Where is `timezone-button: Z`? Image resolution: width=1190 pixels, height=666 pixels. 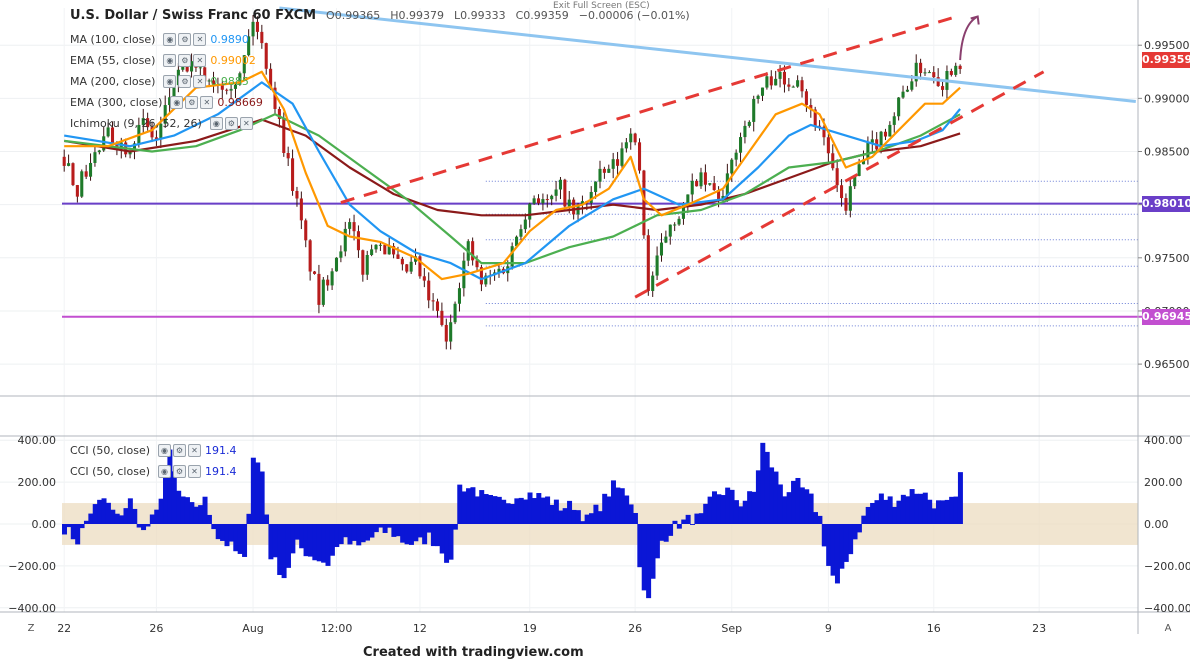
timezone-button: Z is located at coordinates (31, 628).